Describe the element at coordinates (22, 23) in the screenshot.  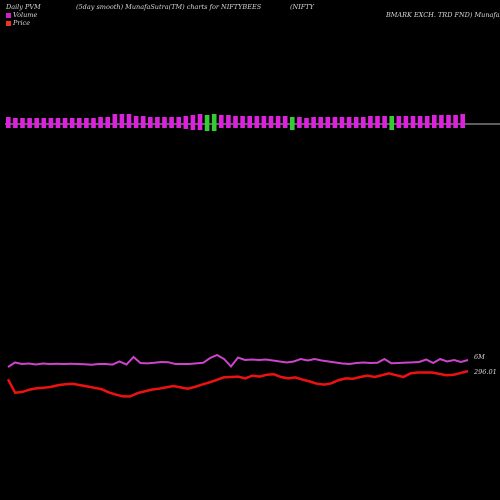
I see `legend-price-label: Price` at that location.